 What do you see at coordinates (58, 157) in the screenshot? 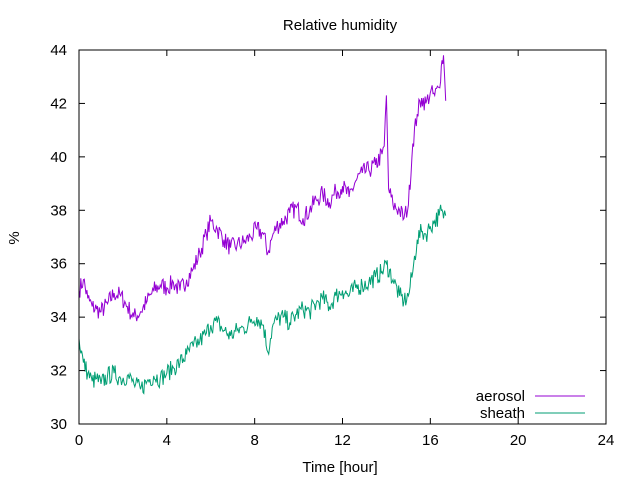
I see `y-tick-label: 40` at bounding box center [58, 157].